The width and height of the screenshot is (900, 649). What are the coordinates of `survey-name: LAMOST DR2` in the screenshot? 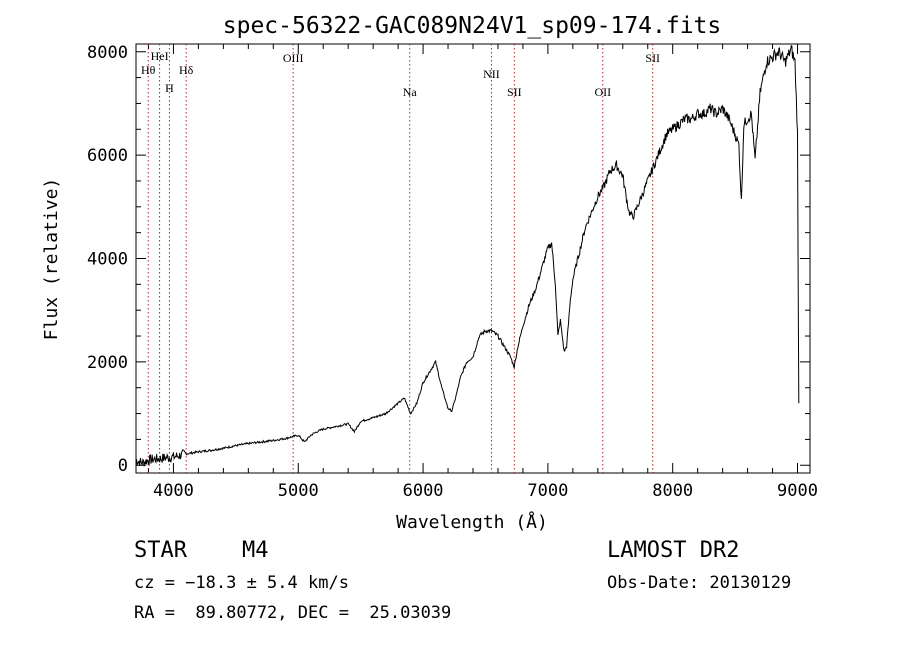 It's located at (673, 550).